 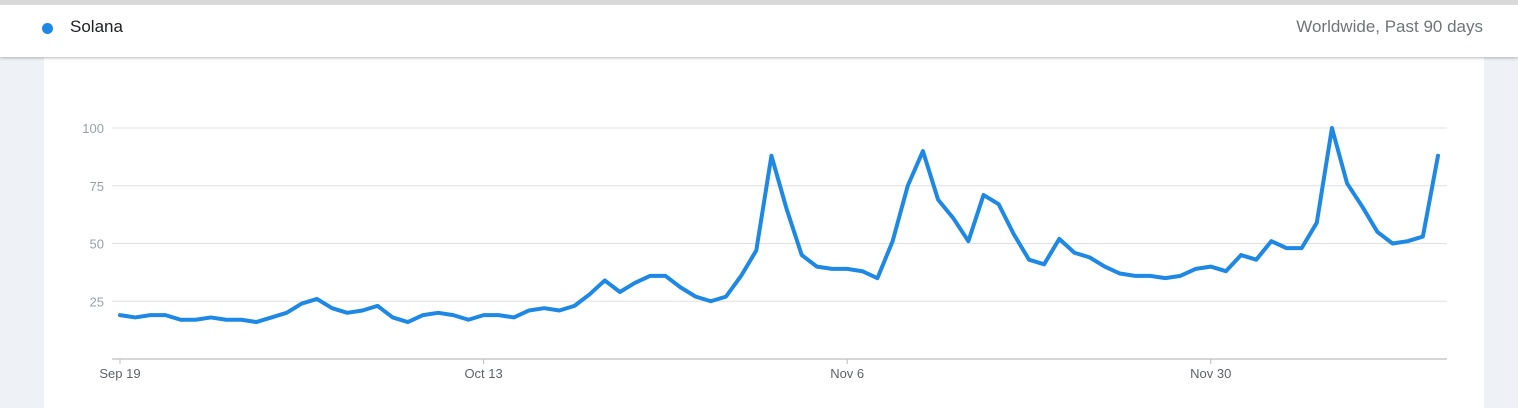 What do you see at coordinates (1389, 26) in the screenshot?
I see `region-period-label: Worldwide, Past 90 days` at bounding box center [1389, 26].